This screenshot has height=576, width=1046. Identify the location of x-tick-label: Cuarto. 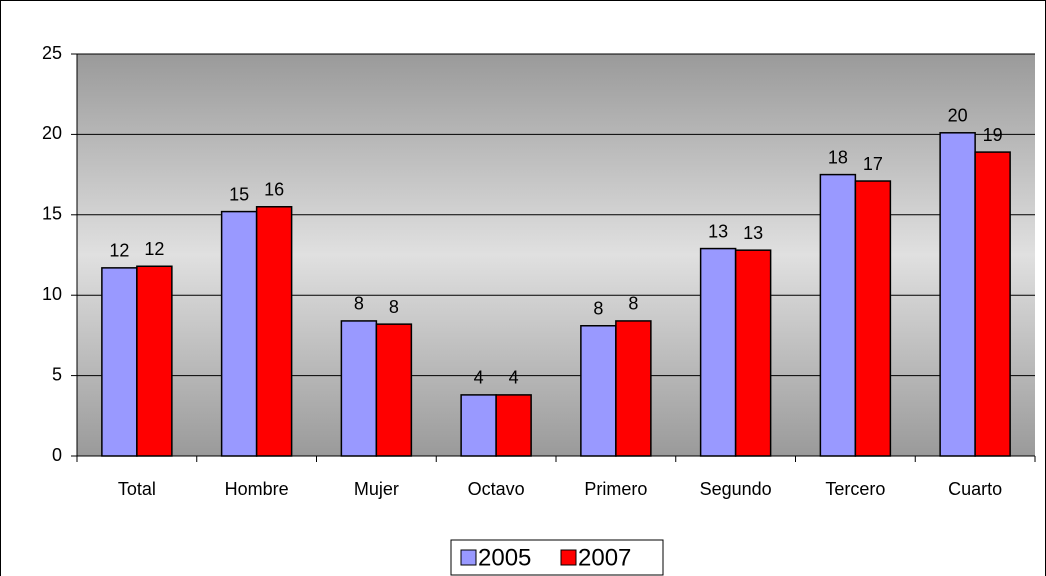
(975, 489).